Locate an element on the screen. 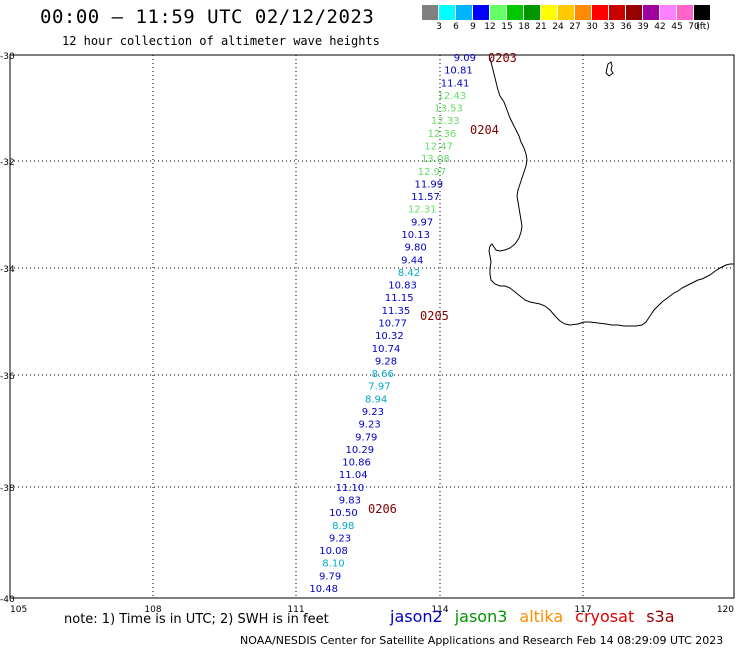  legend-label: 12 is located at coordinates (490, 27).